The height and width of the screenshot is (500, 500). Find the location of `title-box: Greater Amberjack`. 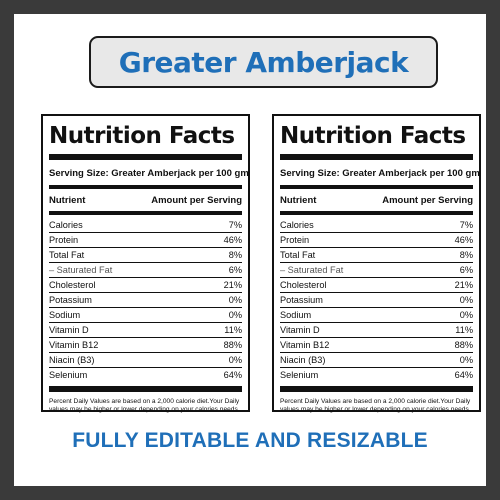

title-box: Greater Amberjack is located at coordinates (263, 62).